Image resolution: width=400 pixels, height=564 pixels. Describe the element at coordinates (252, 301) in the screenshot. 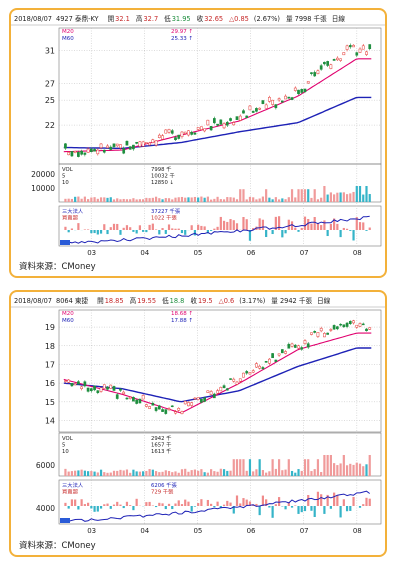

I see `header-change-pct: (3.17%)` at that location.